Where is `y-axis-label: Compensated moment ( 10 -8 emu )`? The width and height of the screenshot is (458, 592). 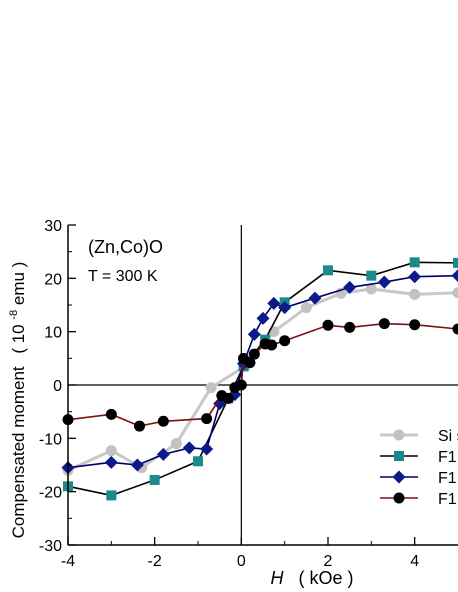 y-axis-label: Compensated moment ( 10 -8 emu ) is located at coordinates (15, 400).